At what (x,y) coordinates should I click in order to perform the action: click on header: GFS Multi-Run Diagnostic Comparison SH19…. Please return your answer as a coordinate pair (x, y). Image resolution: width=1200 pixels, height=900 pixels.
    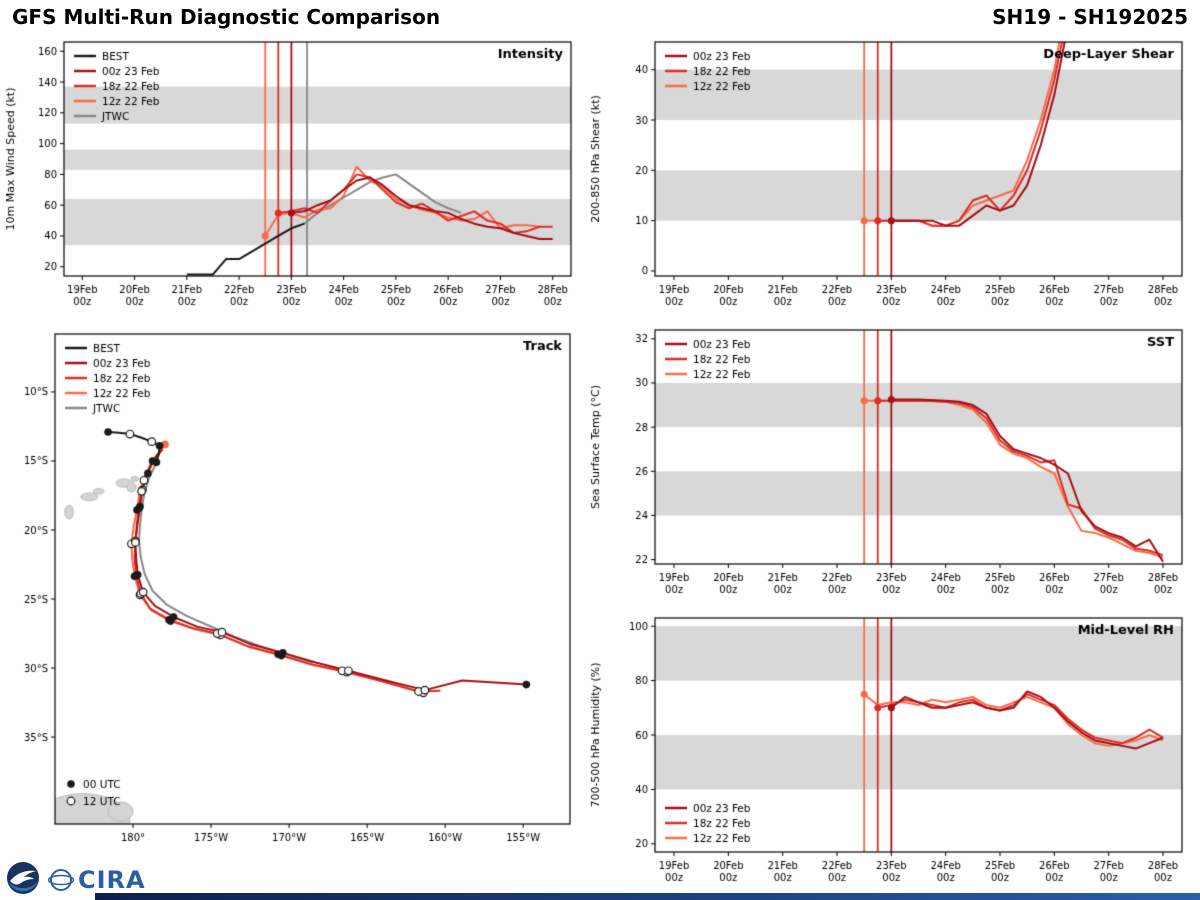
    Looking at the image, I should click on (600, 17).